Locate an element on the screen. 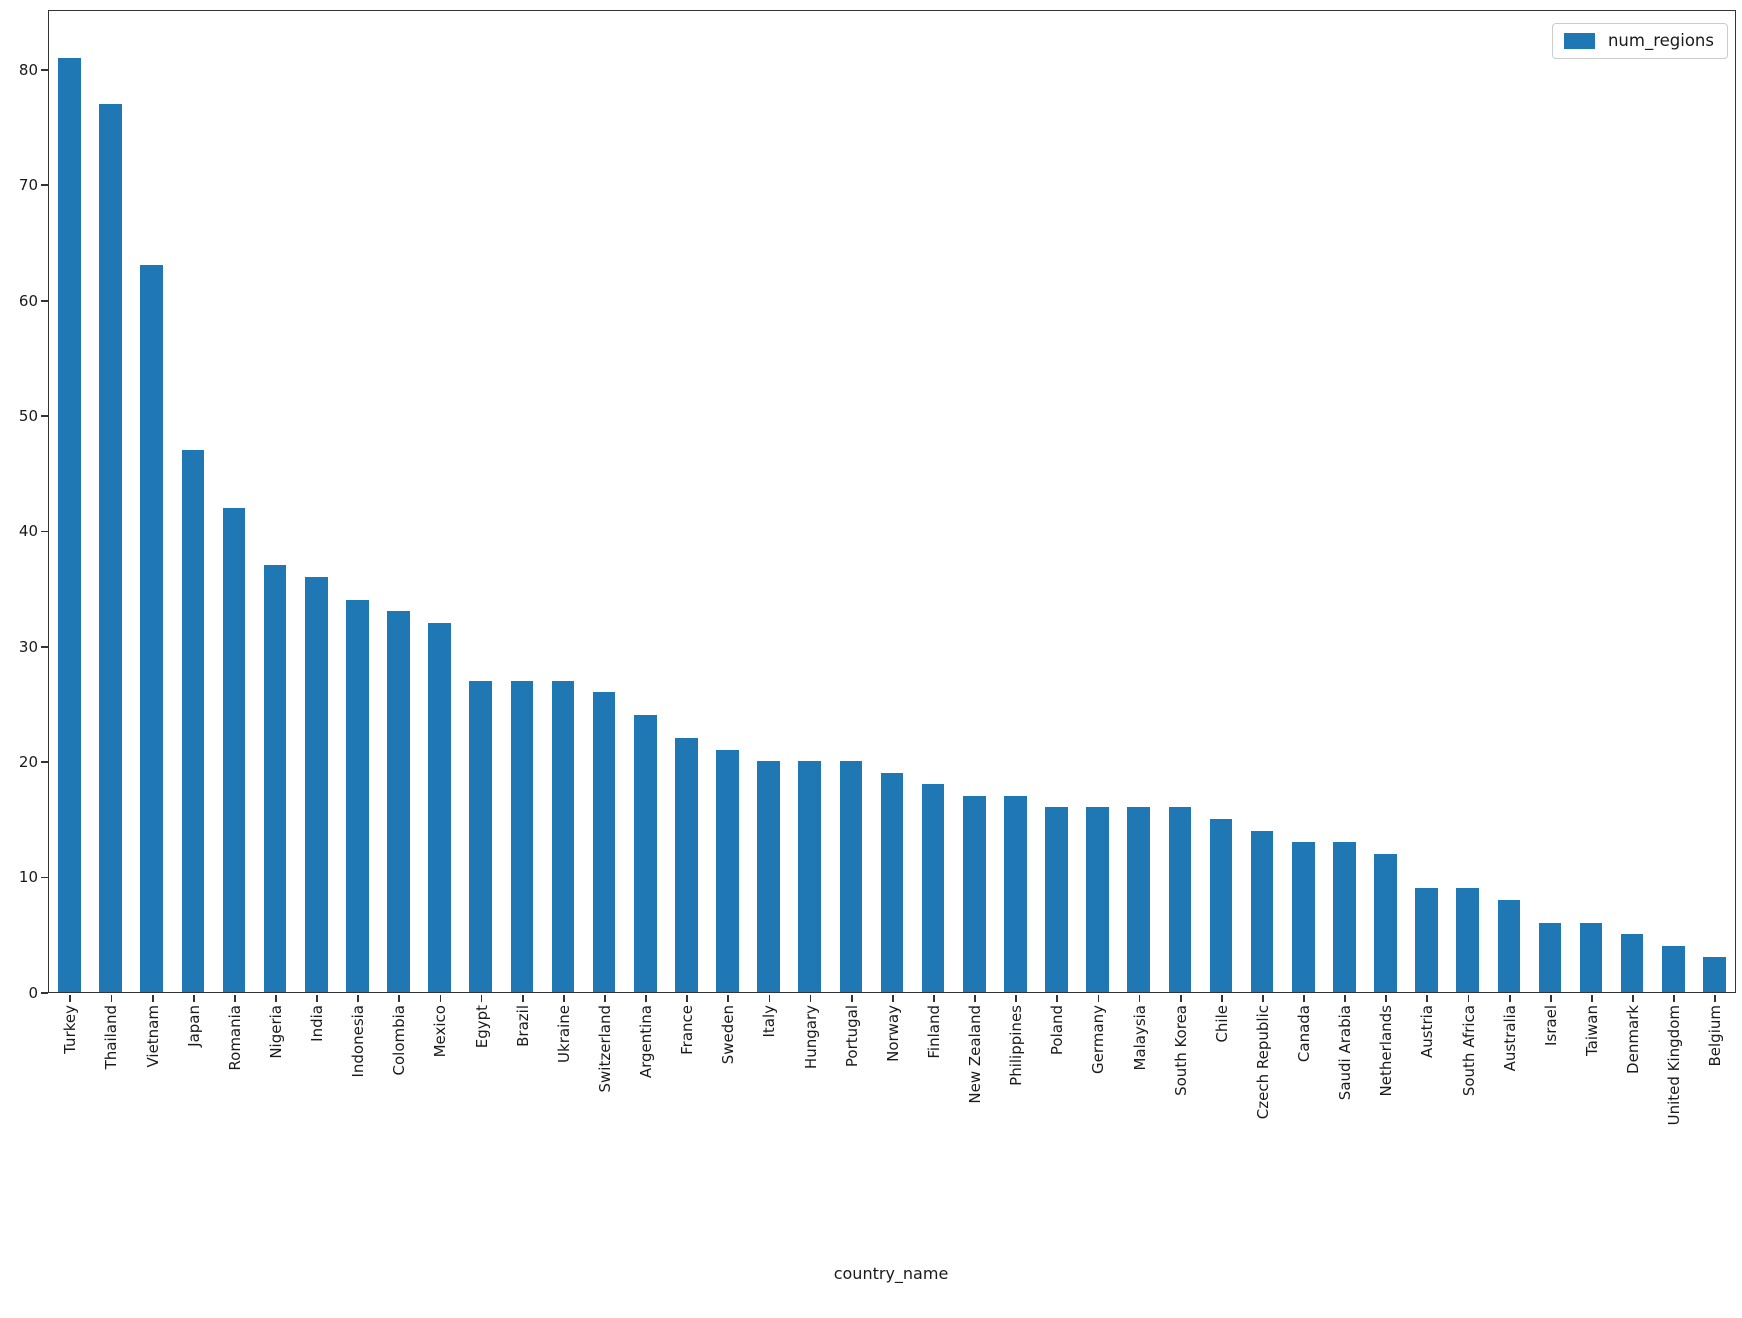  bar-brazil is located at coordinates (522, 836).